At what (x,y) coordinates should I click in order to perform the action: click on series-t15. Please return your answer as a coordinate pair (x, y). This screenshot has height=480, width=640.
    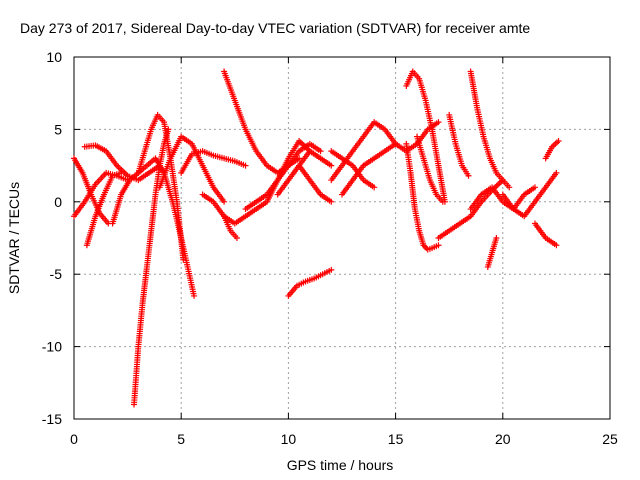
    Looking at the image, I should click on (310, 282).